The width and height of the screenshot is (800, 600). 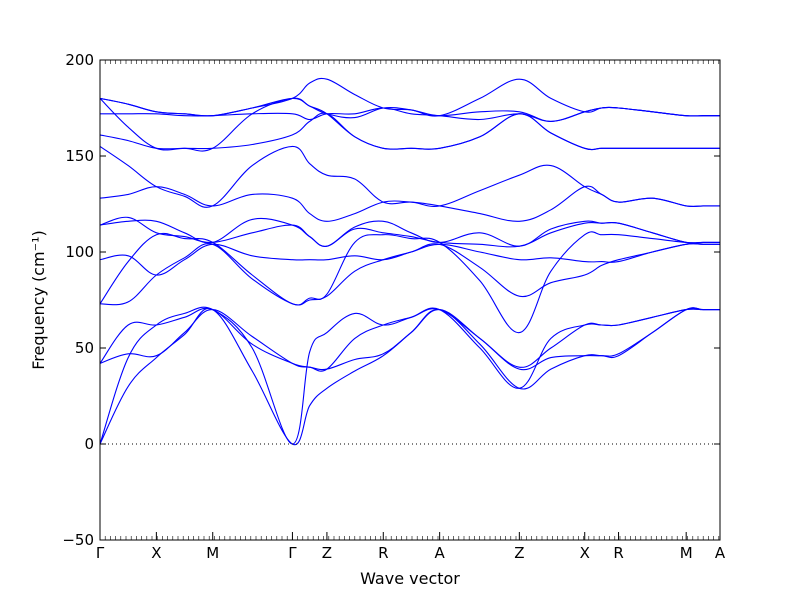 I want to click on y-axis-label: Frequency (cm⁻¹), so click(x=38, y=299).